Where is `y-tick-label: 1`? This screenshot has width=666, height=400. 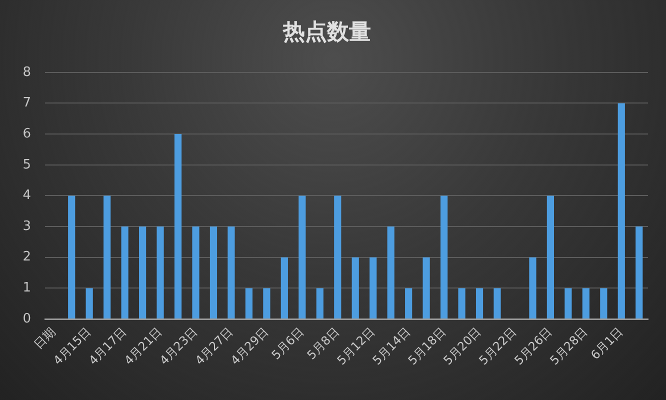
y-tick-label: 1 is located at coordinates (26, 288).